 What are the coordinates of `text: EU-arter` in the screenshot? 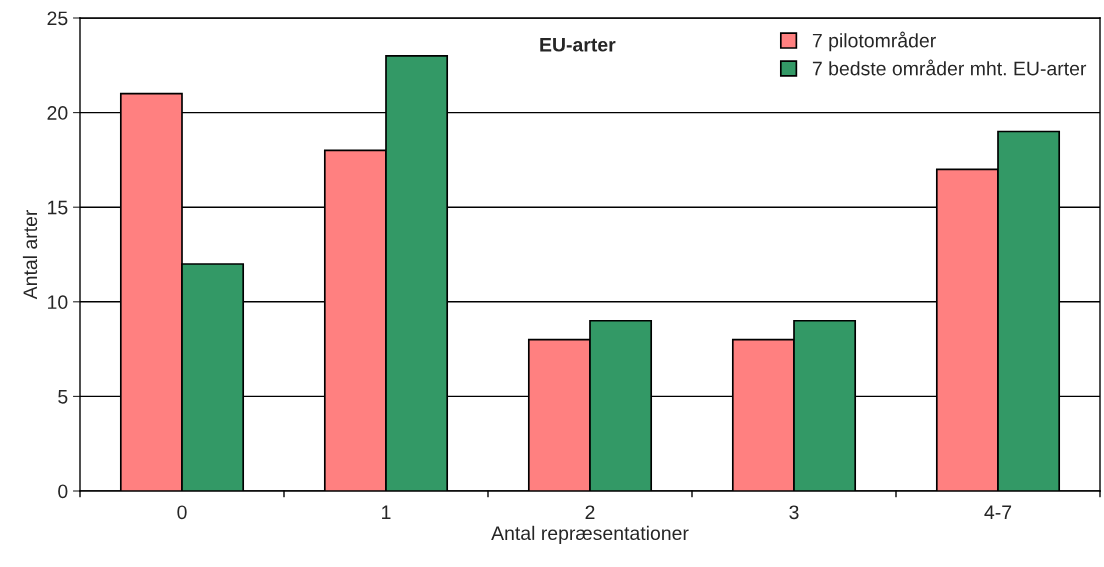 It's located at (578, 45).